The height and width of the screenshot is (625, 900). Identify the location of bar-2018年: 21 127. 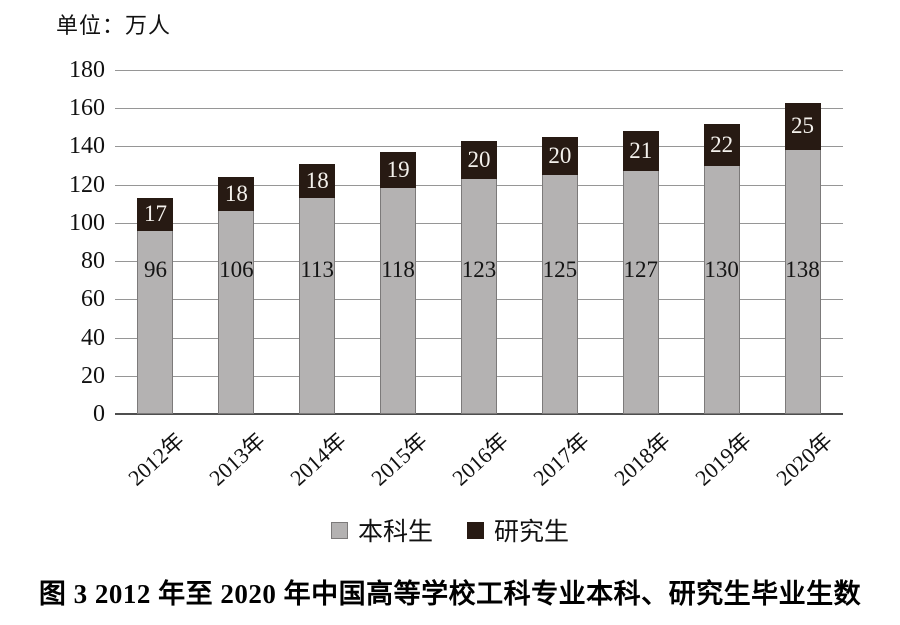
(640, 272).